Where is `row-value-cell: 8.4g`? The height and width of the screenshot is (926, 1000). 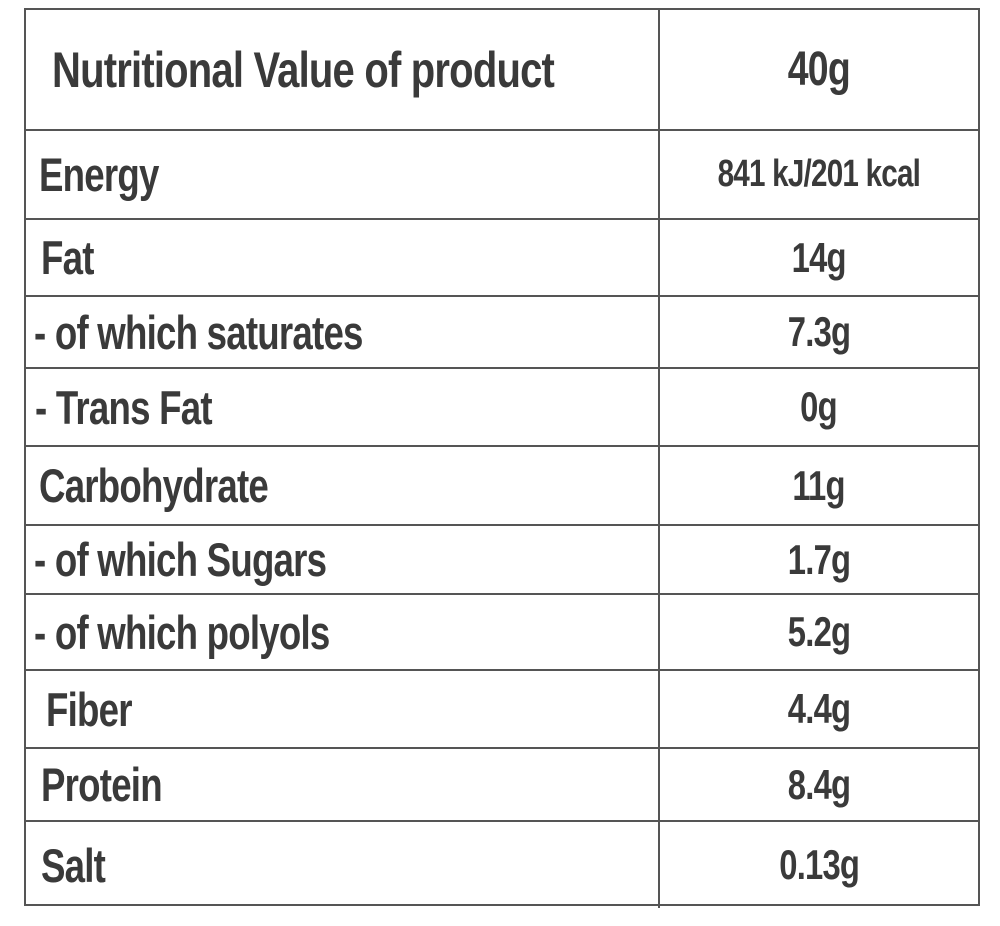 row-value-cell: 8.4g is located at coordinates (819, 785).